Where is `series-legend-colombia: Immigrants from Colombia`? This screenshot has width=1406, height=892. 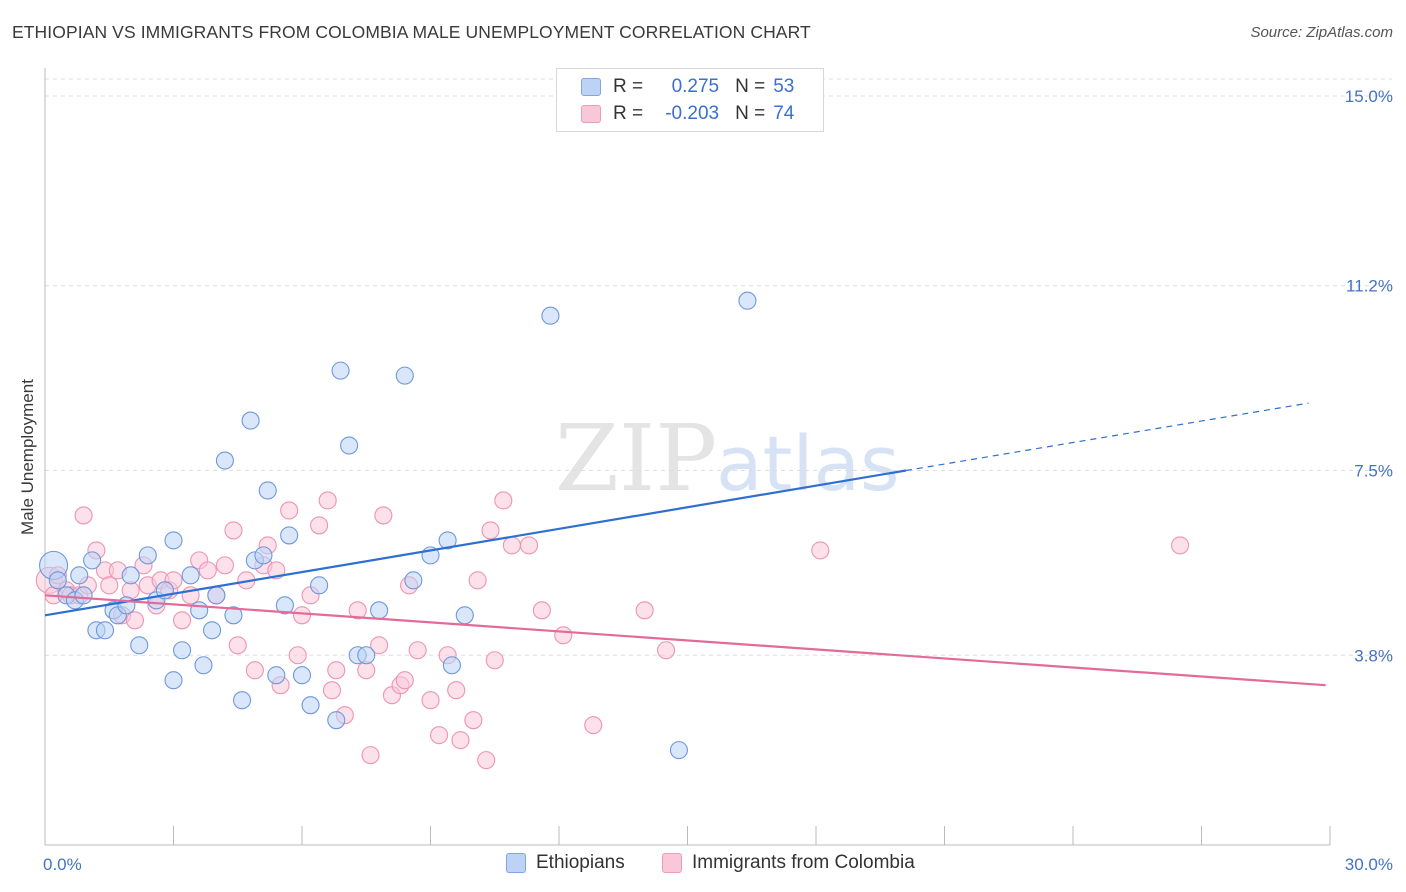 series-legend-colombia: Immigrants from Colombia is located at coordinates (788, 863).